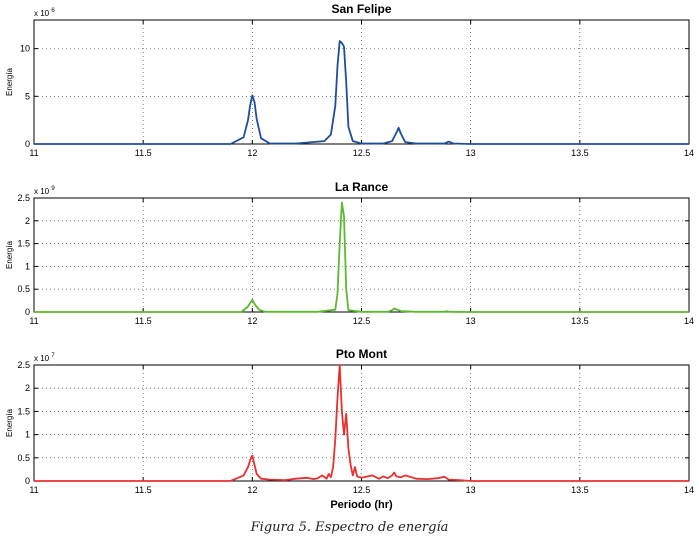  What do you see at coordinates (27, 96) in the screenshot?
I see `y-tick-label: 5` at bounding box center [27, 96].